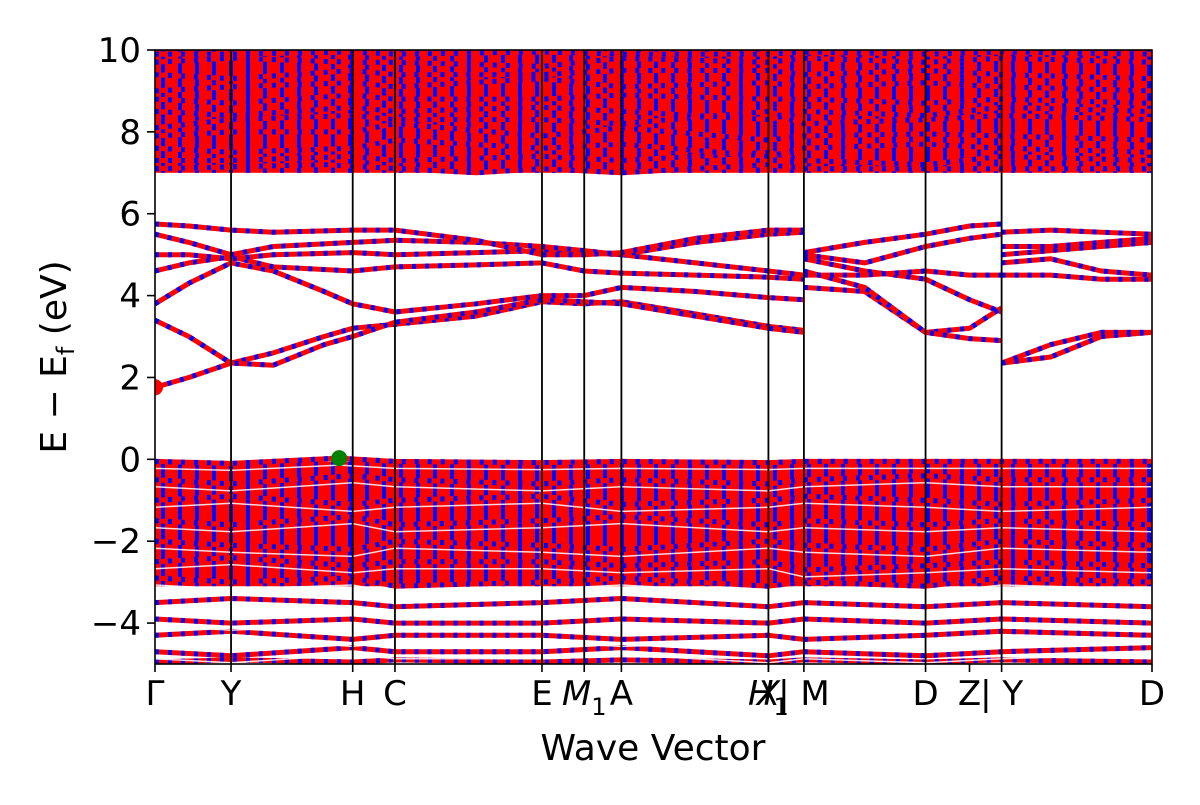 The height and width of the screenshot is (805, 1200). I want to click on x-tick-label: Γ, so click(155, 694).